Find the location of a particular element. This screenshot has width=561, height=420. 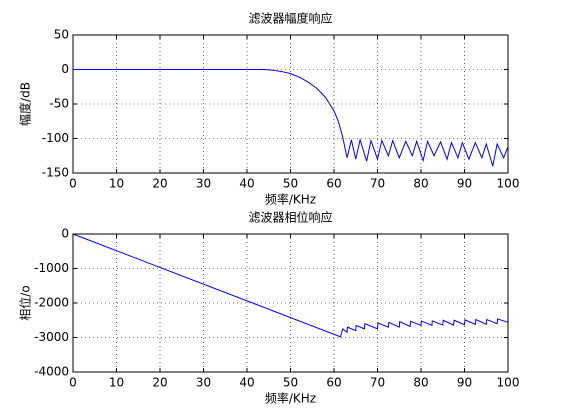

y-tick-label: -4000 is located at coordinates (51, 372).